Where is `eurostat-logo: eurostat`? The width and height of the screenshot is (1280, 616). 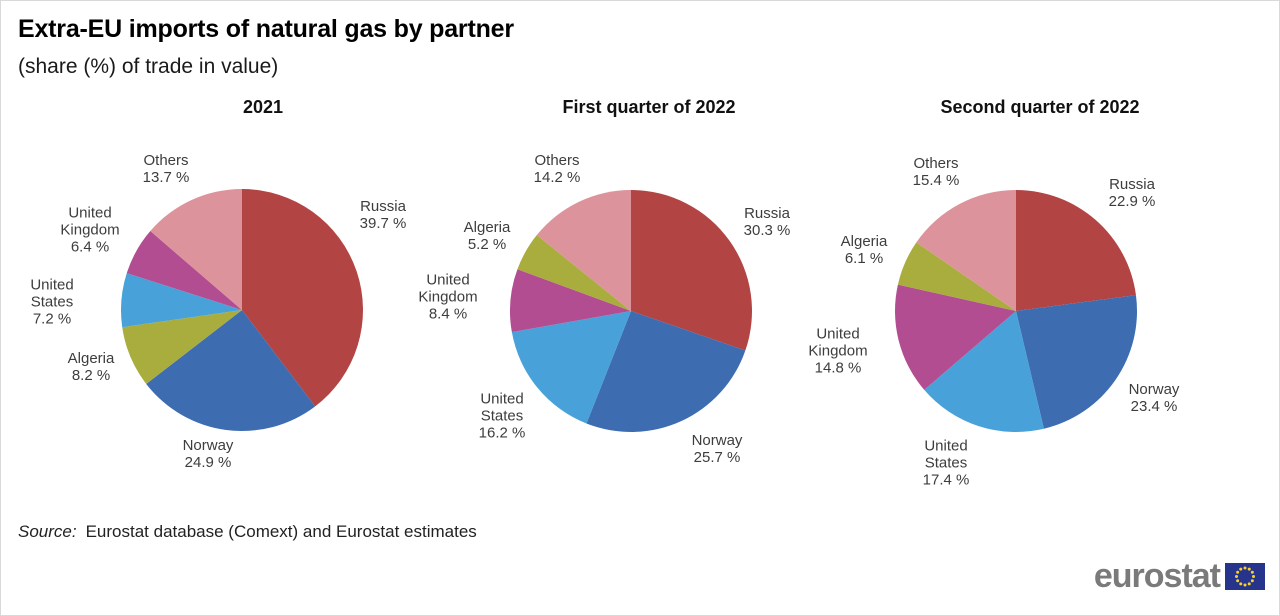 eurostat-logo: eurostat is located at coordinates (1179, 576).